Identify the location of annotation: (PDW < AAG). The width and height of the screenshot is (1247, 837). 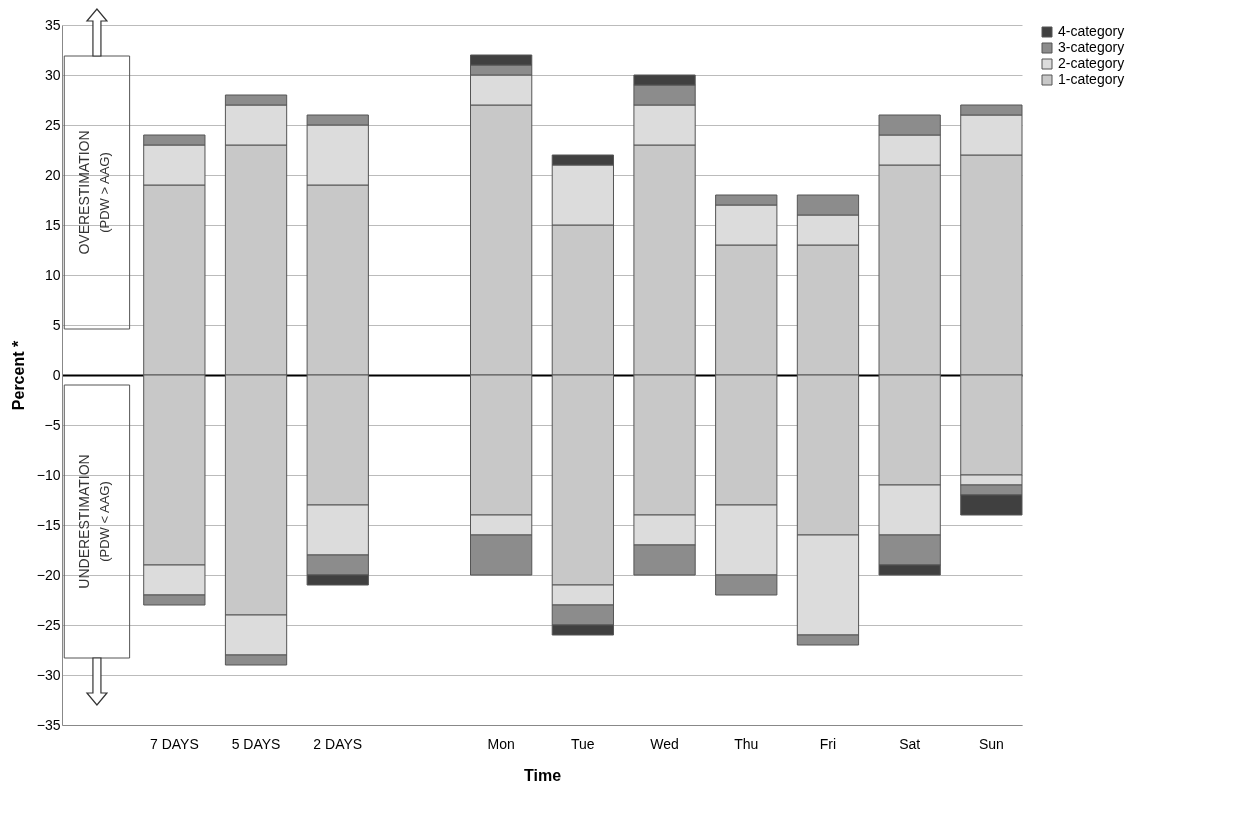
(104, 521).